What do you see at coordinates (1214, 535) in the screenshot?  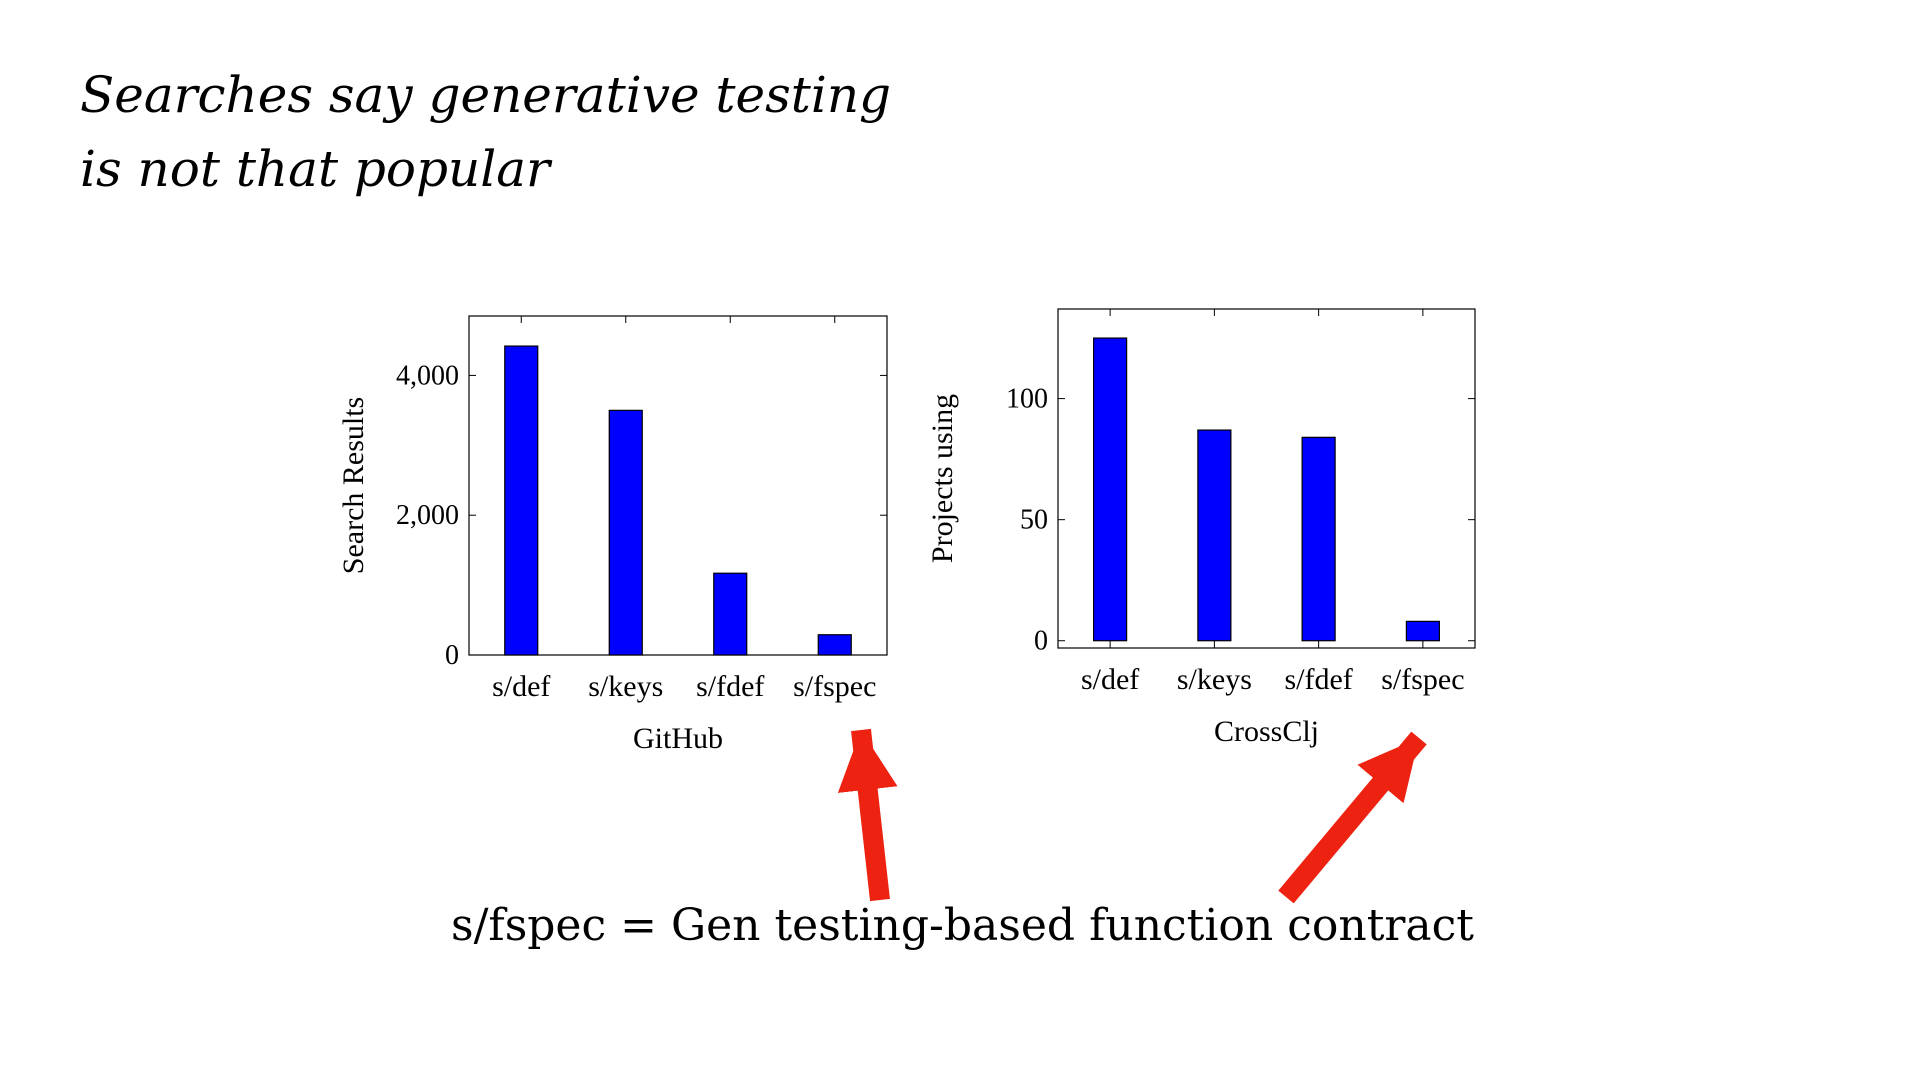 I see `crossclj-bar-s-keys` at bounding box center [1214, 535].